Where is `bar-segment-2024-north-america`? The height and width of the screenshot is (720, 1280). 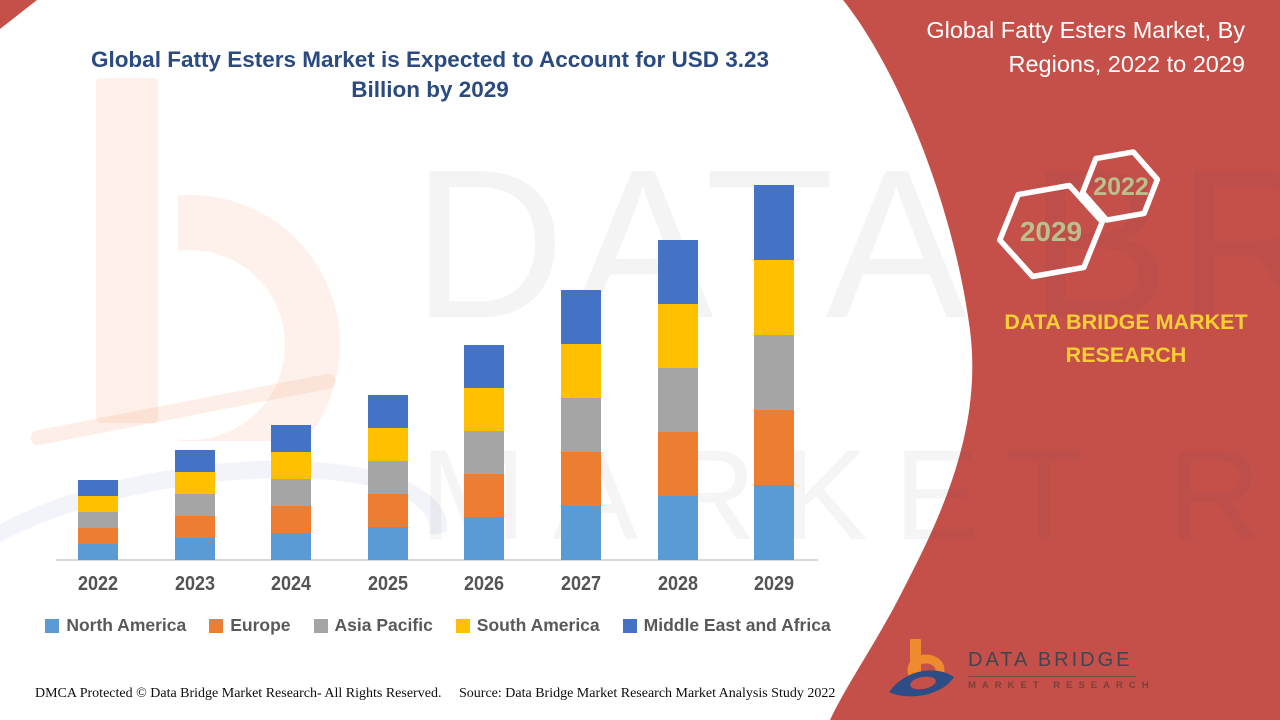 bar-segment-2024-north-america is located at coordinates (291, 546).